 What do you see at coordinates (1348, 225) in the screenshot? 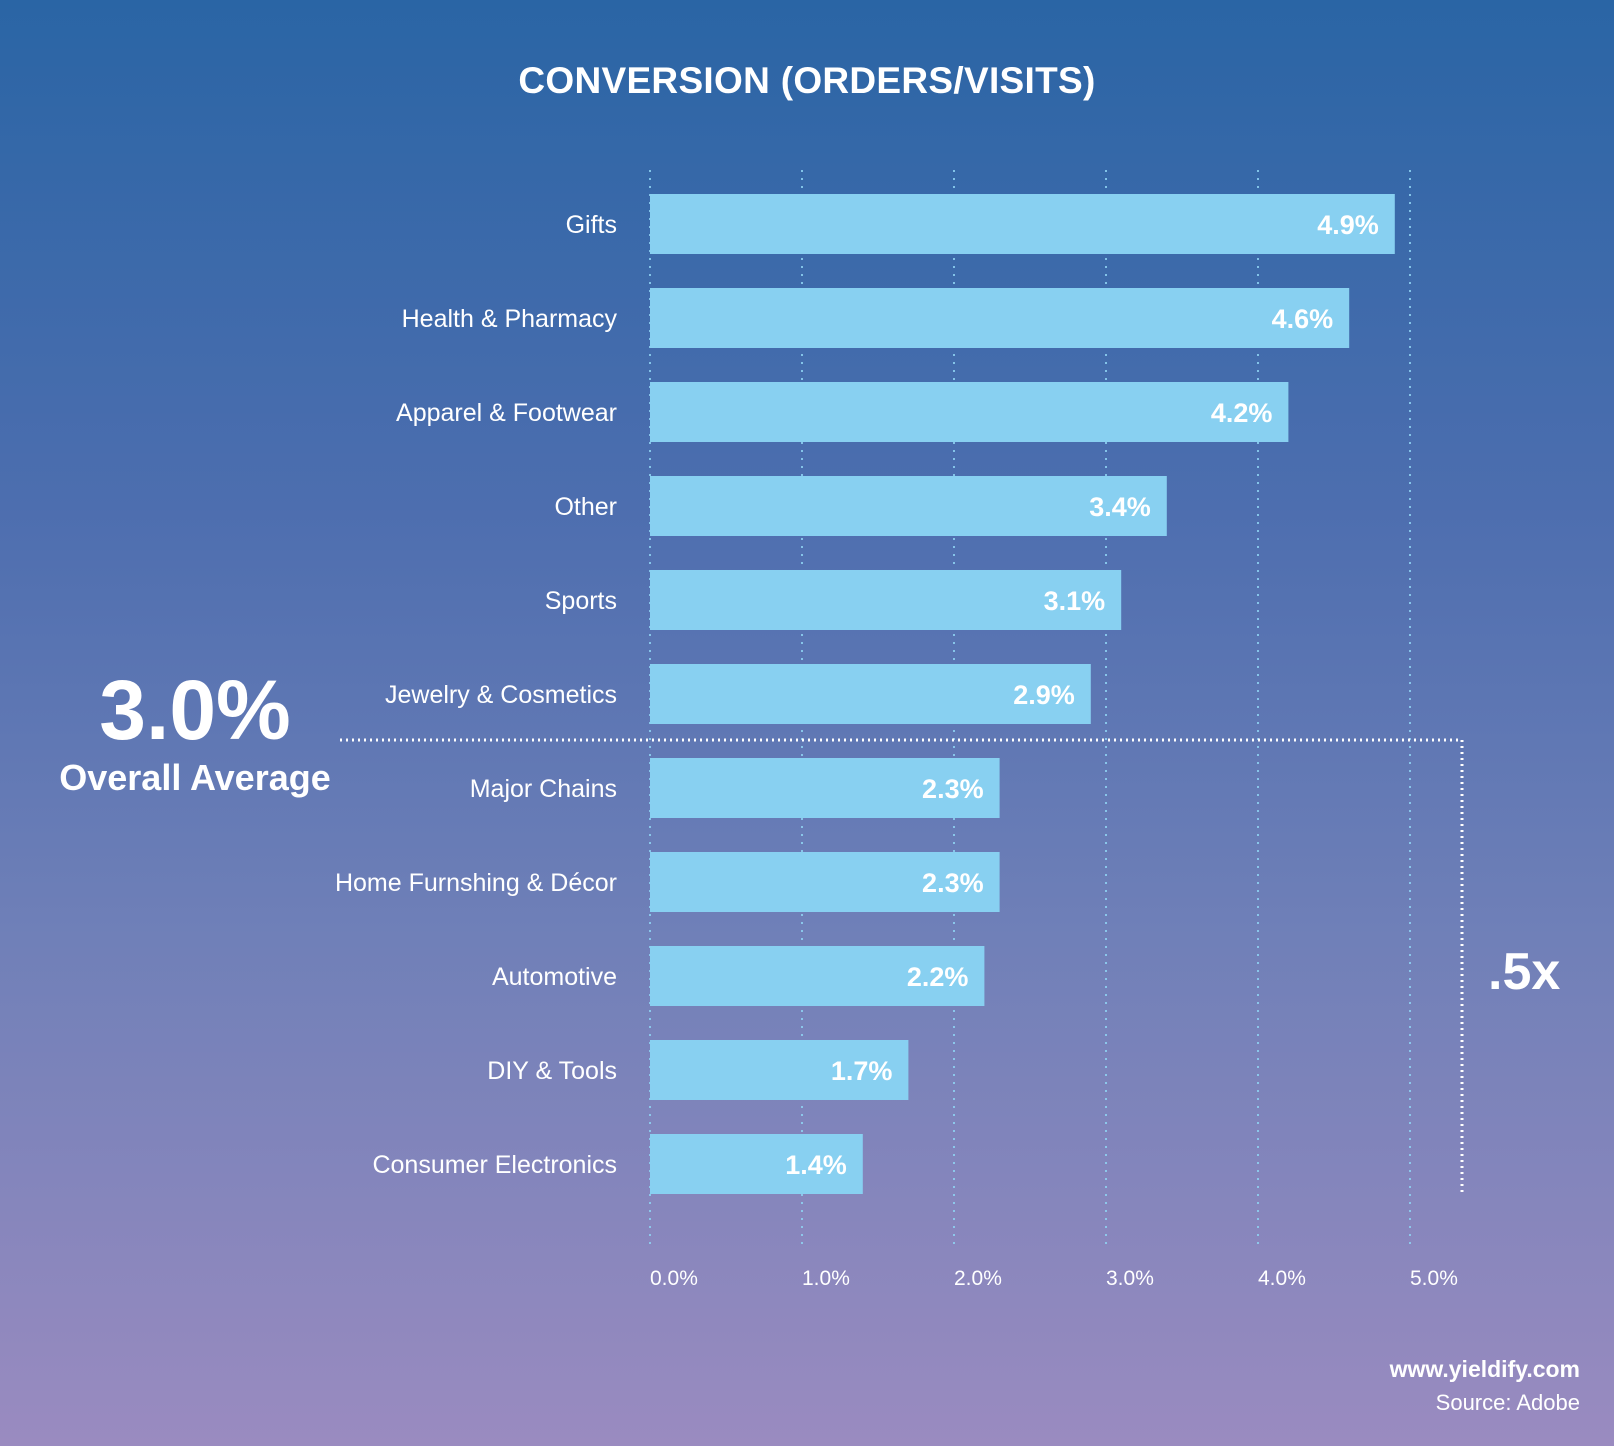
I see `bar-value-label: 4.9%` at bounding box center [1348, 225].